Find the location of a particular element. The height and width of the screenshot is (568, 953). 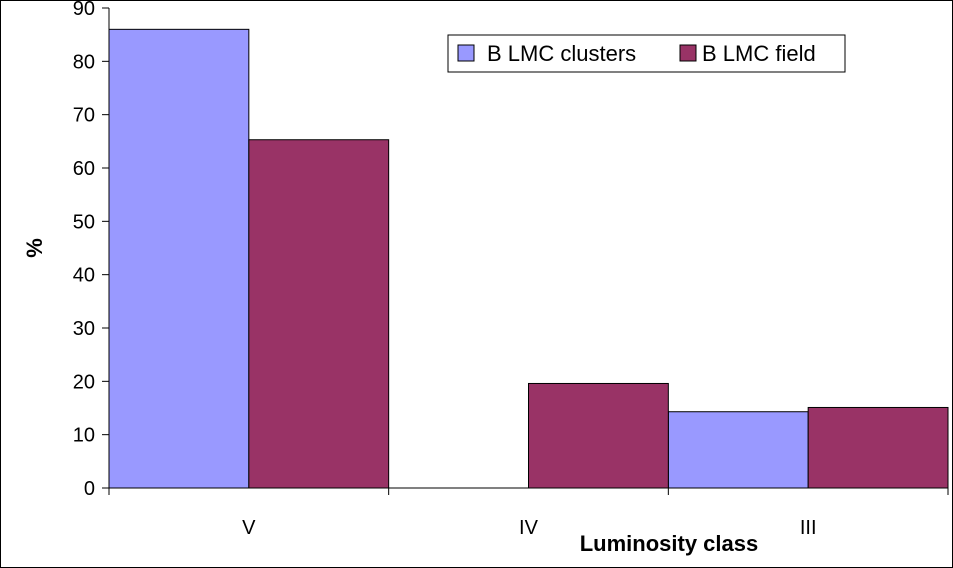

x-axis: V IV III is located at coordinates (528, 513).